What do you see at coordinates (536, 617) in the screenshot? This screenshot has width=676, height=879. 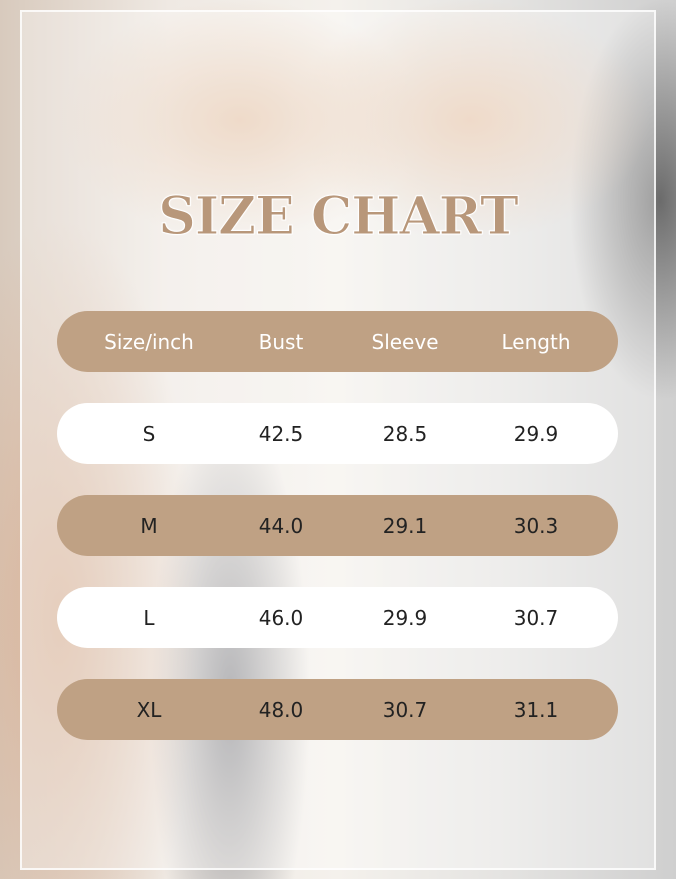 I see `cell-length: 30.7` at bounding box center [536, 617].